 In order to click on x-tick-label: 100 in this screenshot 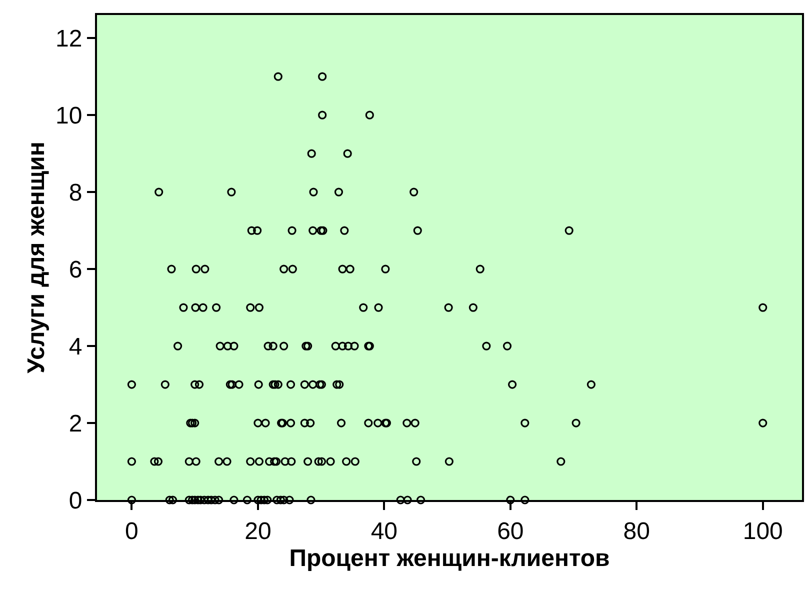, I will do `click(762, 531)`.